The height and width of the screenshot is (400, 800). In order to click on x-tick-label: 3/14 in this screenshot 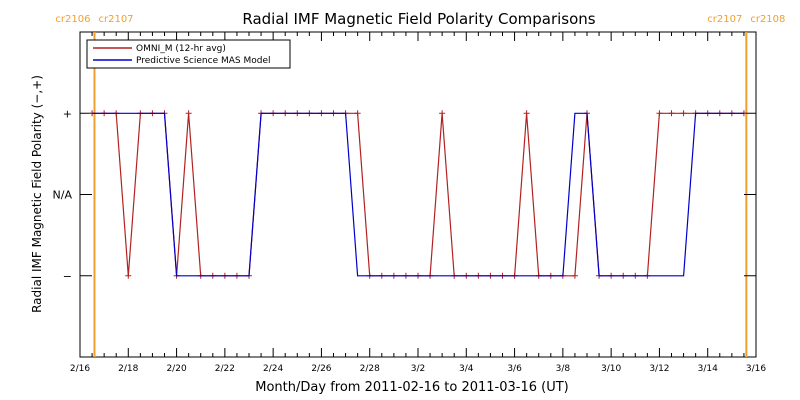, I will do `click(708, 369)`.